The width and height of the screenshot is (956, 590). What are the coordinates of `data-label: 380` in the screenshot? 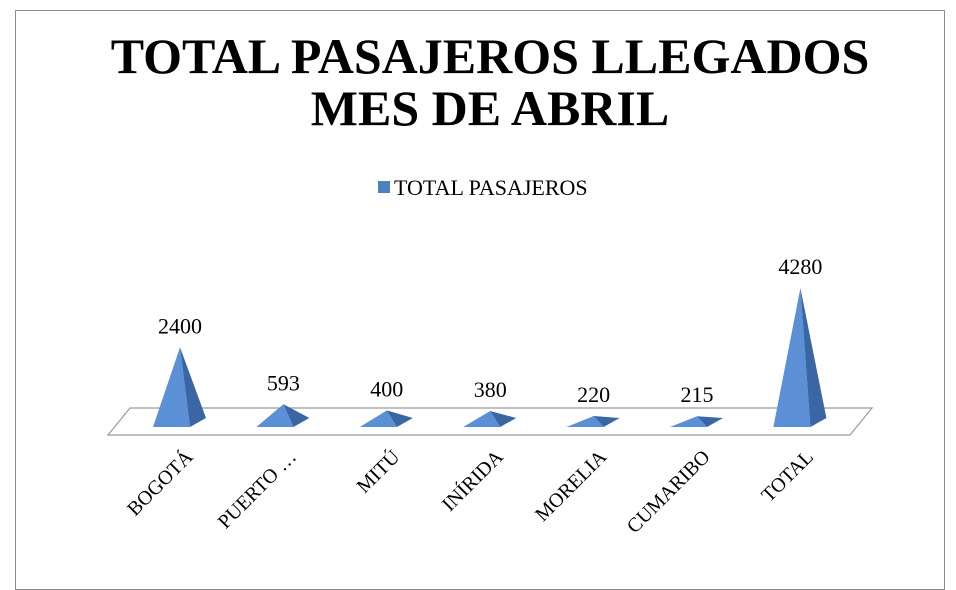 It's located at (490, 389).